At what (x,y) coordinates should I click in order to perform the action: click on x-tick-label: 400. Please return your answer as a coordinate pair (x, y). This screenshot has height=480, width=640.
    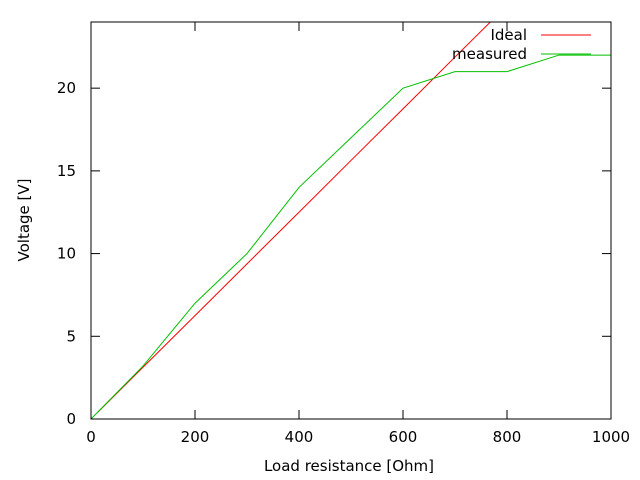
    Looking at the image, I should click on (299, 437).